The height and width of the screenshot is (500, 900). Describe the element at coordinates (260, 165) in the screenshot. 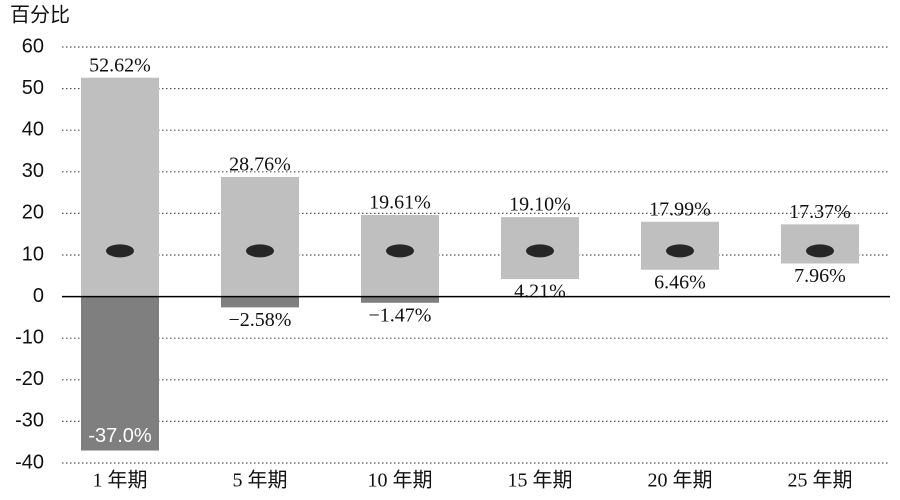

I see `max-label: 28.76%` at that location.